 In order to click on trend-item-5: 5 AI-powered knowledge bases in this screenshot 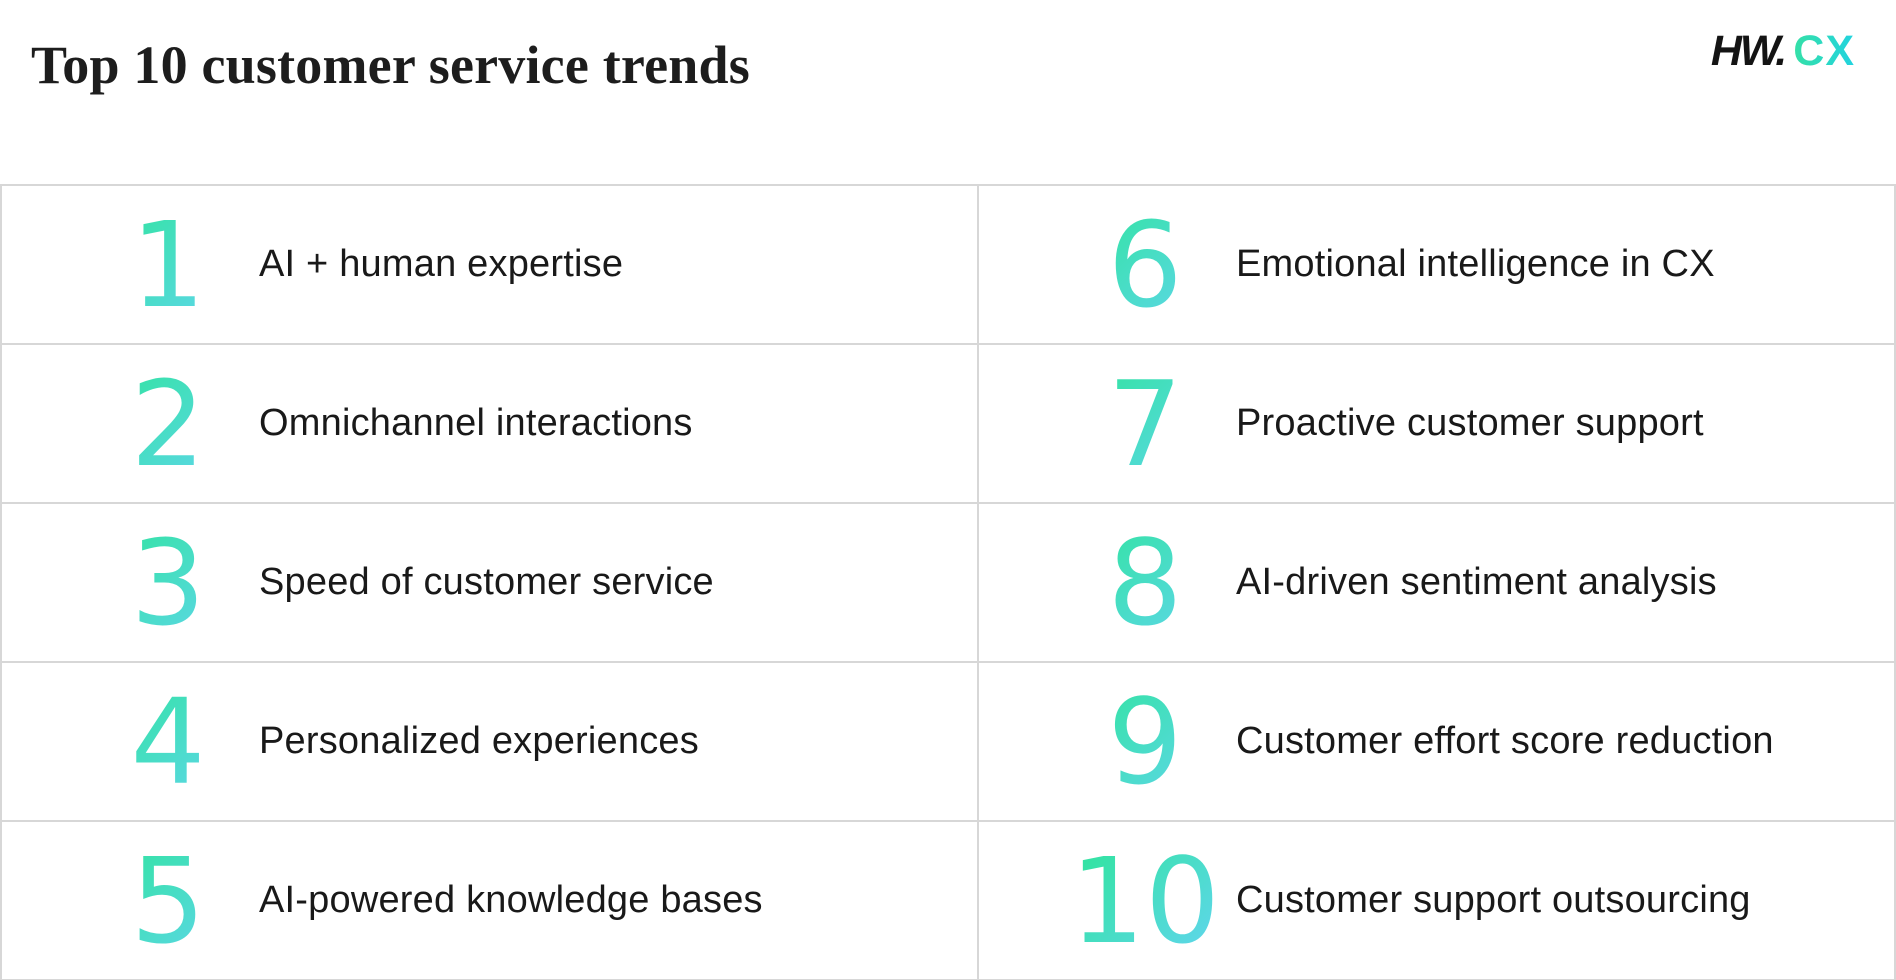, I will do `click(490, 901)`.